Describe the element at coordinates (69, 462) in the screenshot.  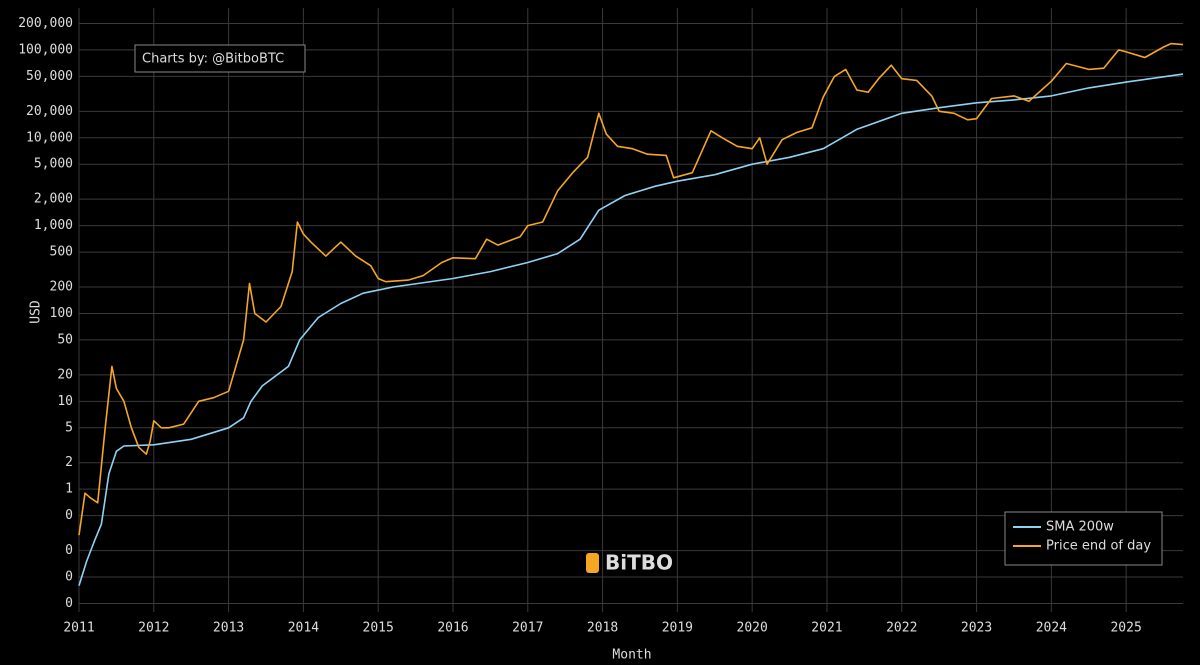
I see `y-tick-label: 2` at that location.